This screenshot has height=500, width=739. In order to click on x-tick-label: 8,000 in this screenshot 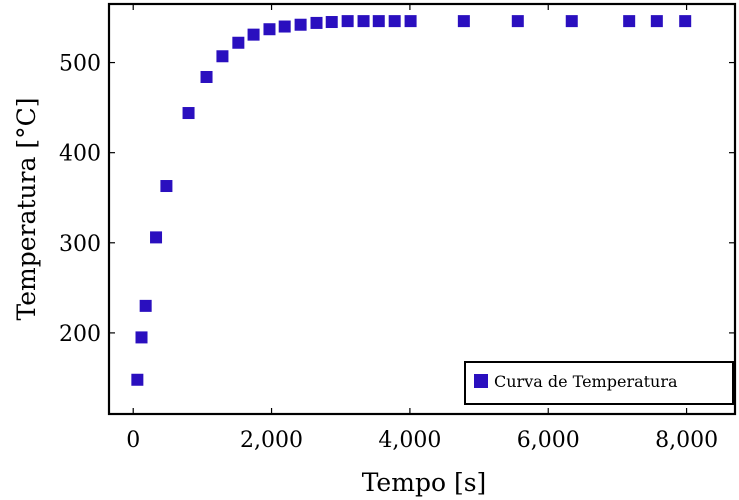, I will do `click(686, 440)`.